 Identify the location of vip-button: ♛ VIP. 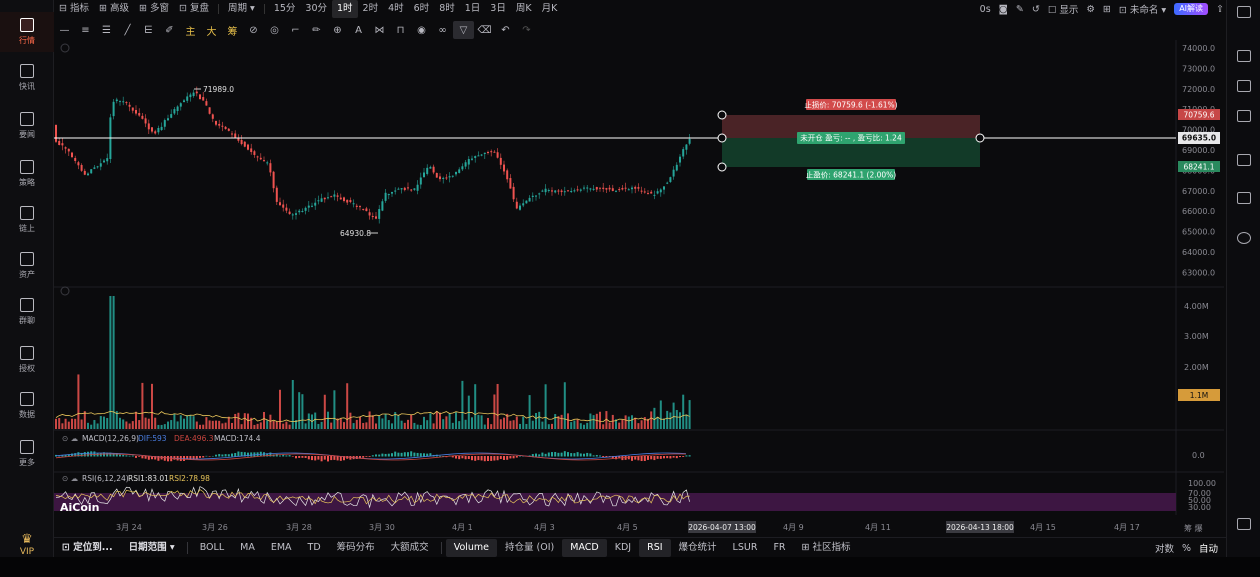
(27, 544).